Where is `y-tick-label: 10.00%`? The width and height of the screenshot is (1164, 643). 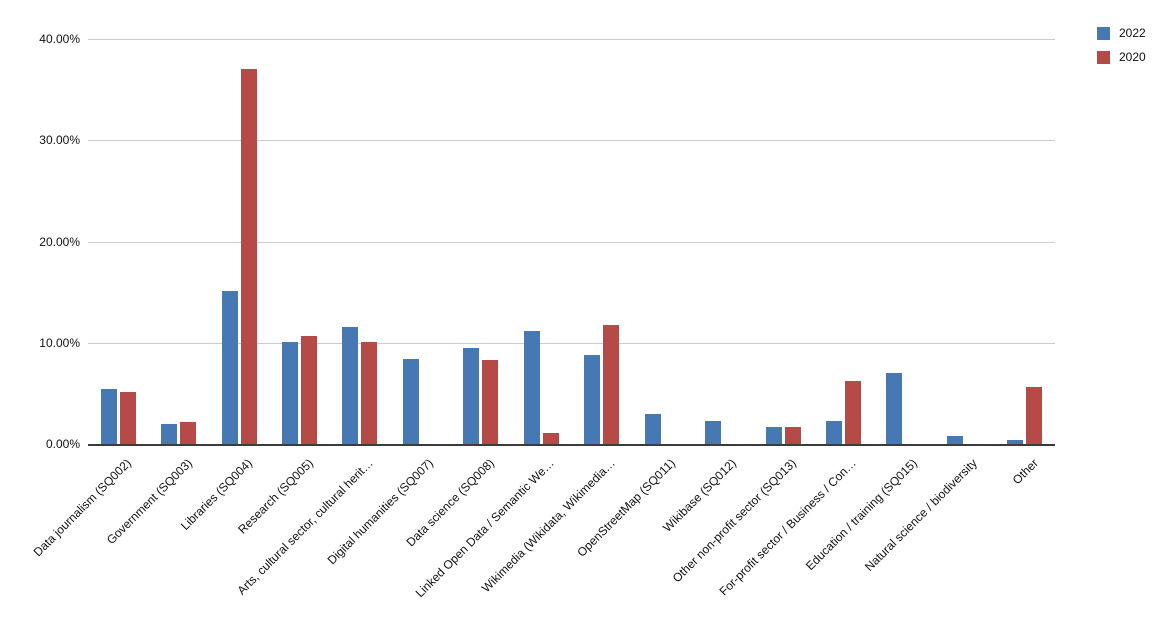
y-tick-label: 10.00% is located at coordinates (59, 342).